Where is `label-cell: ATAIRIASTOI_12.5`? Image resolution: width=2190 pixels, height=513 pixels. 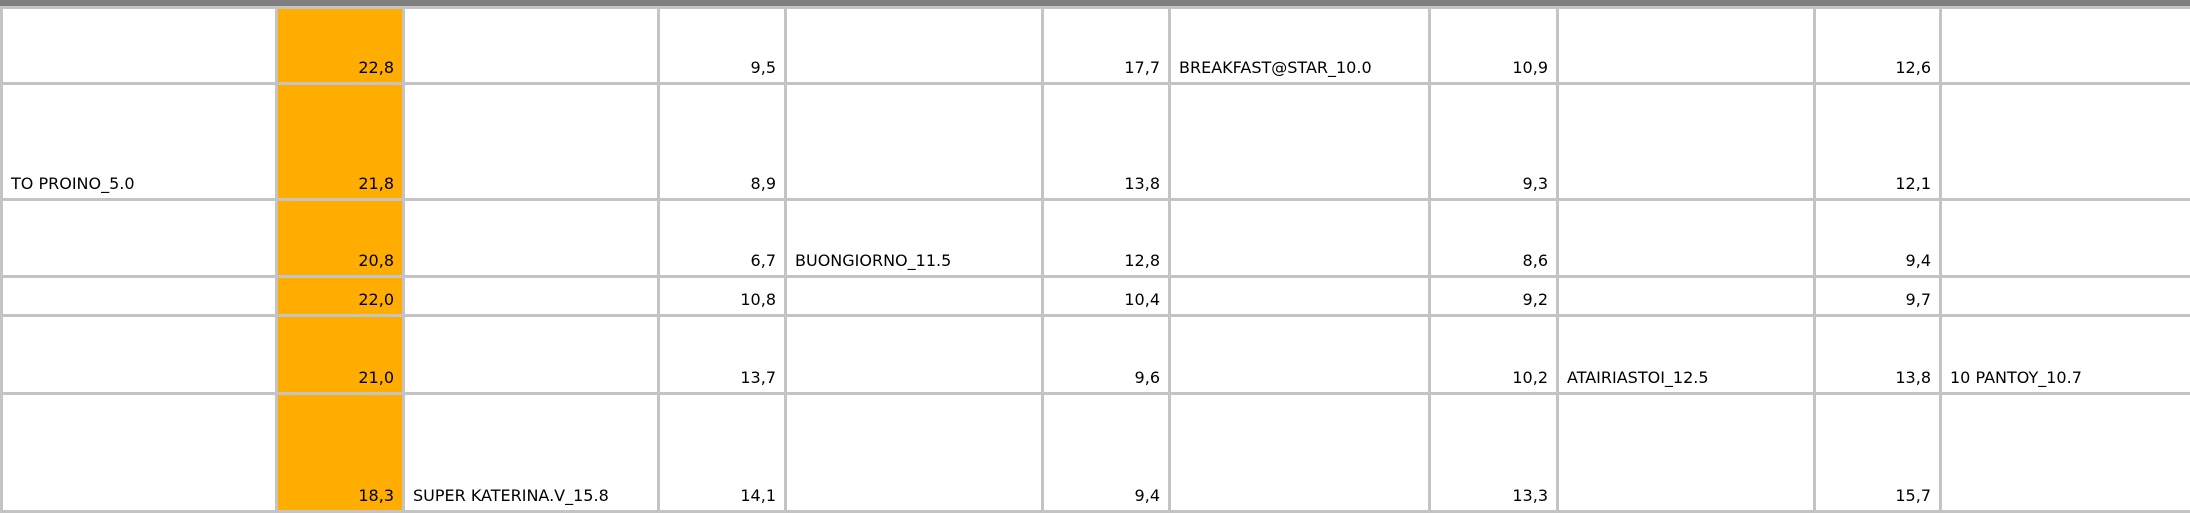 label-cell: ATAIRIASTOI_12.5 is located at coordinates (1686, 355).